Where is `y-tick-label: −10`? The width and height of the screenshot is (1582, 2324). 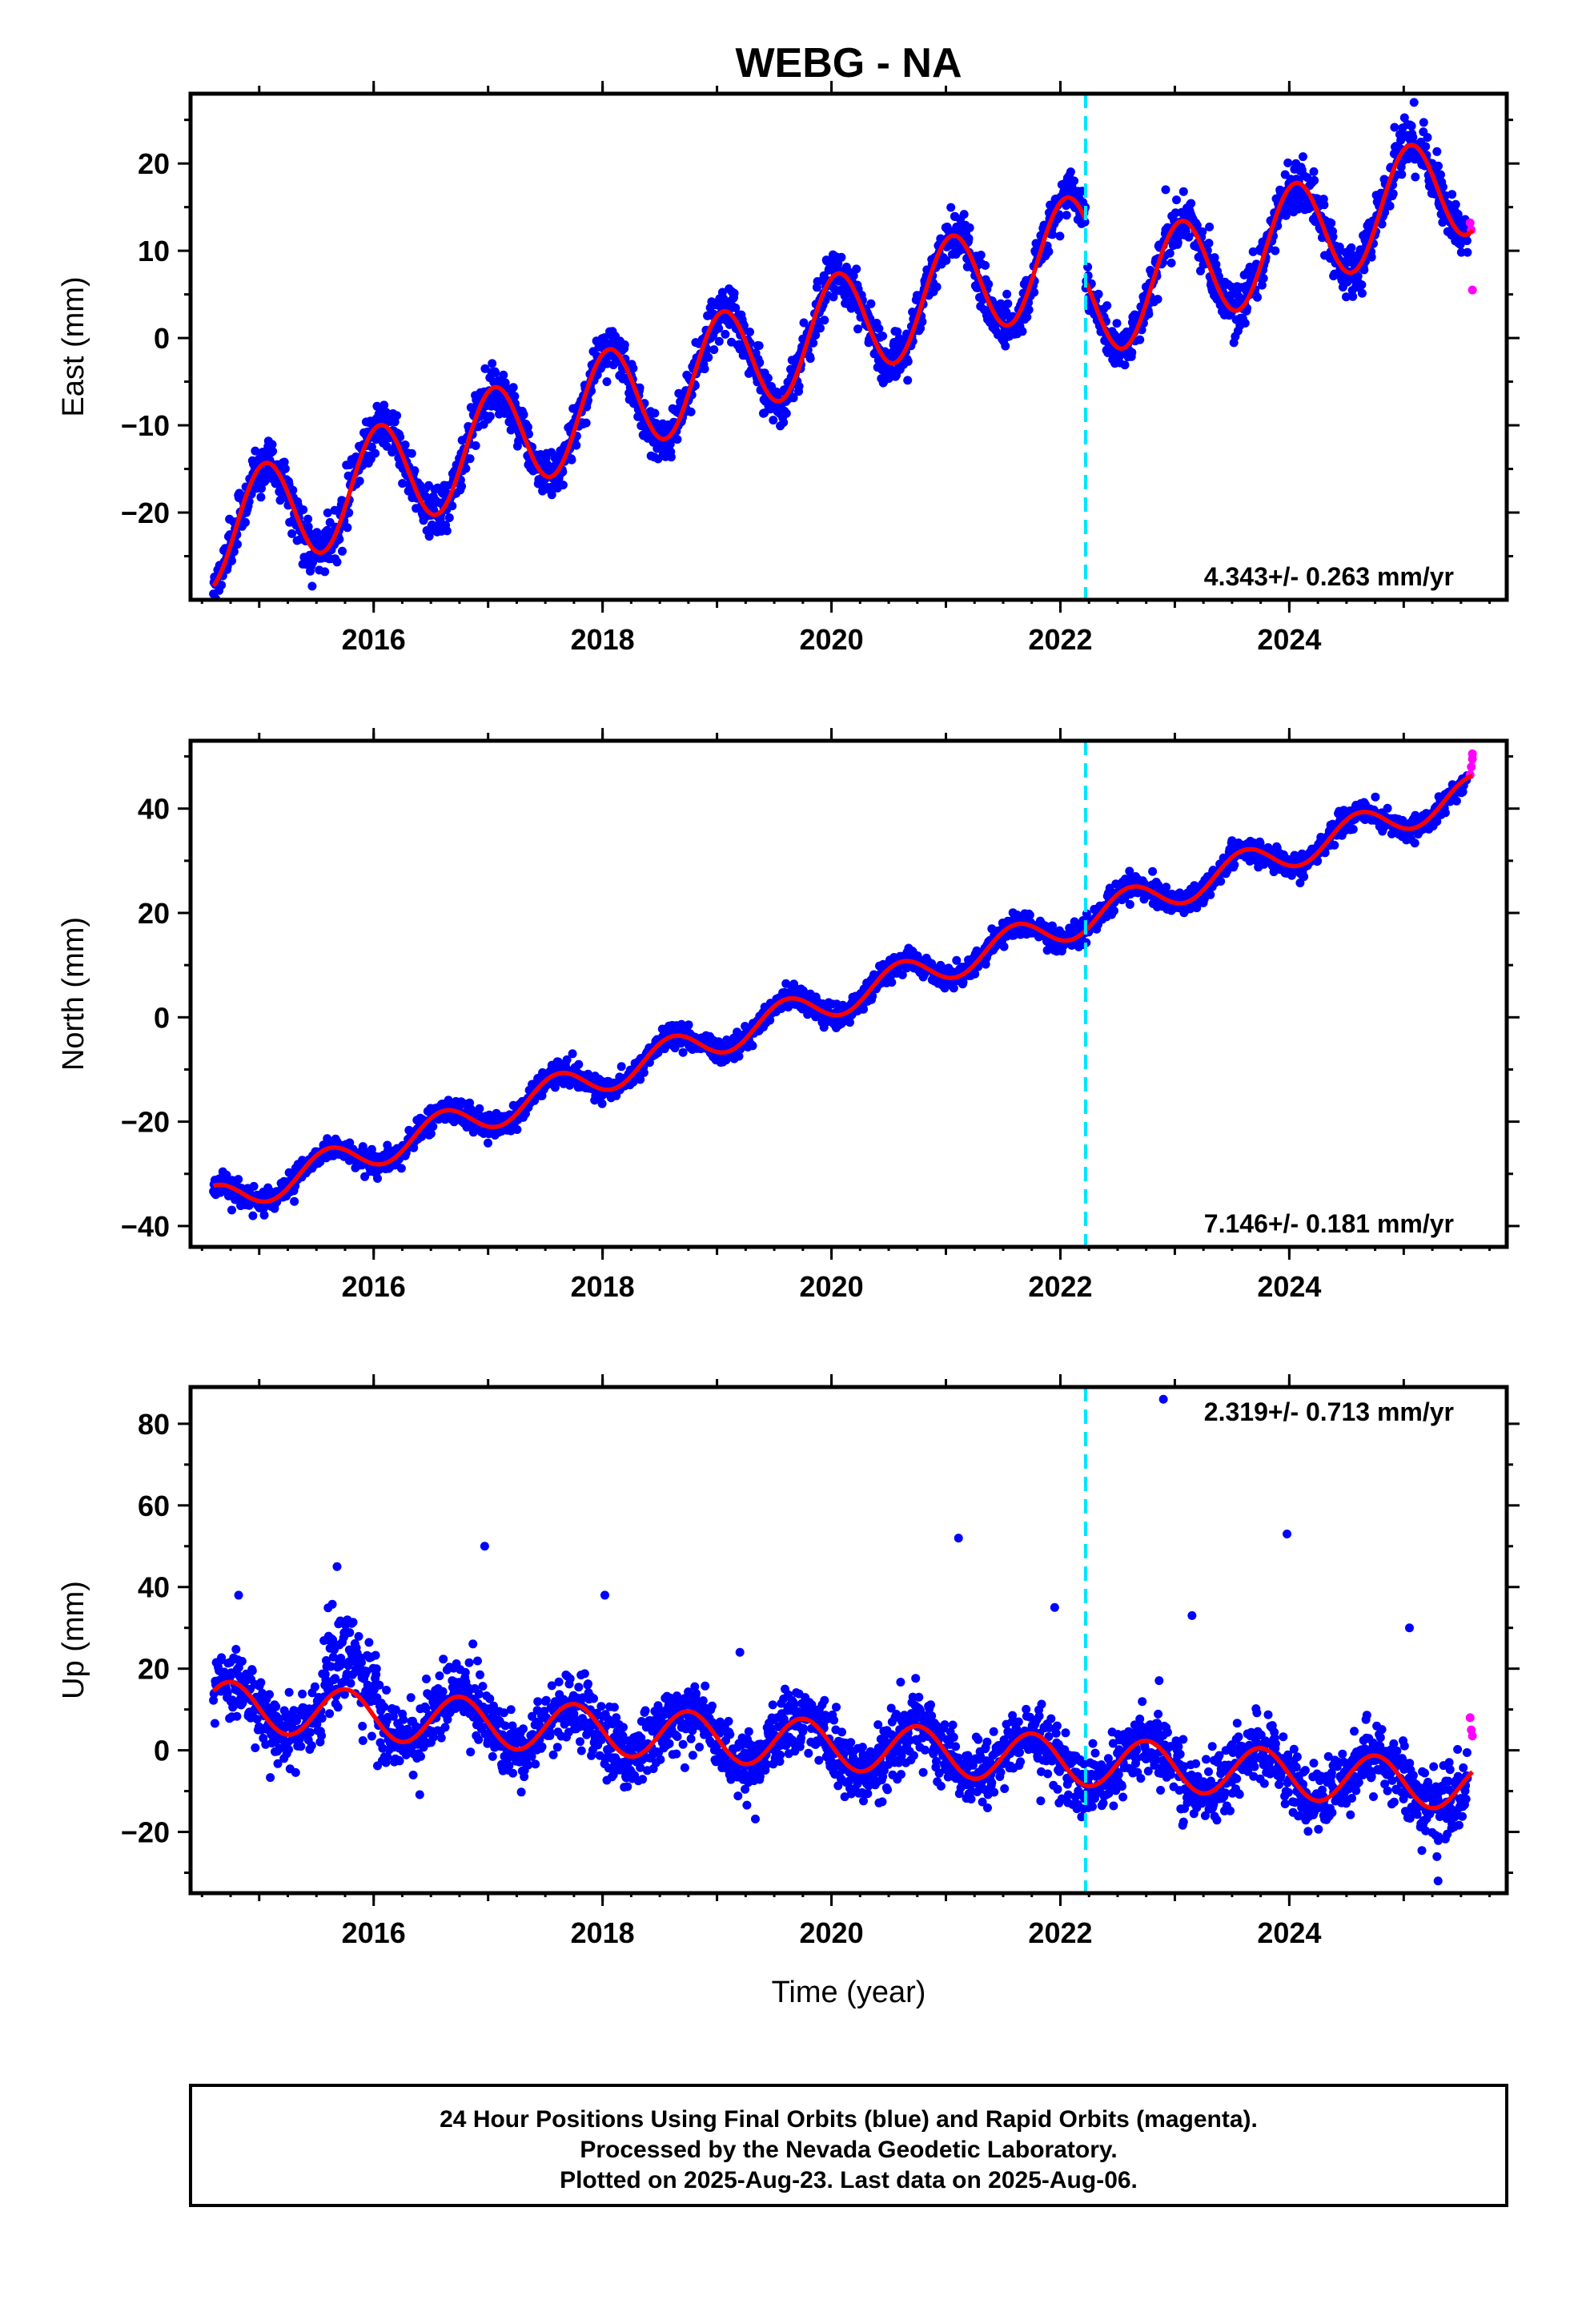 y-tick-label: −10 is located at coordinates (145, 425).